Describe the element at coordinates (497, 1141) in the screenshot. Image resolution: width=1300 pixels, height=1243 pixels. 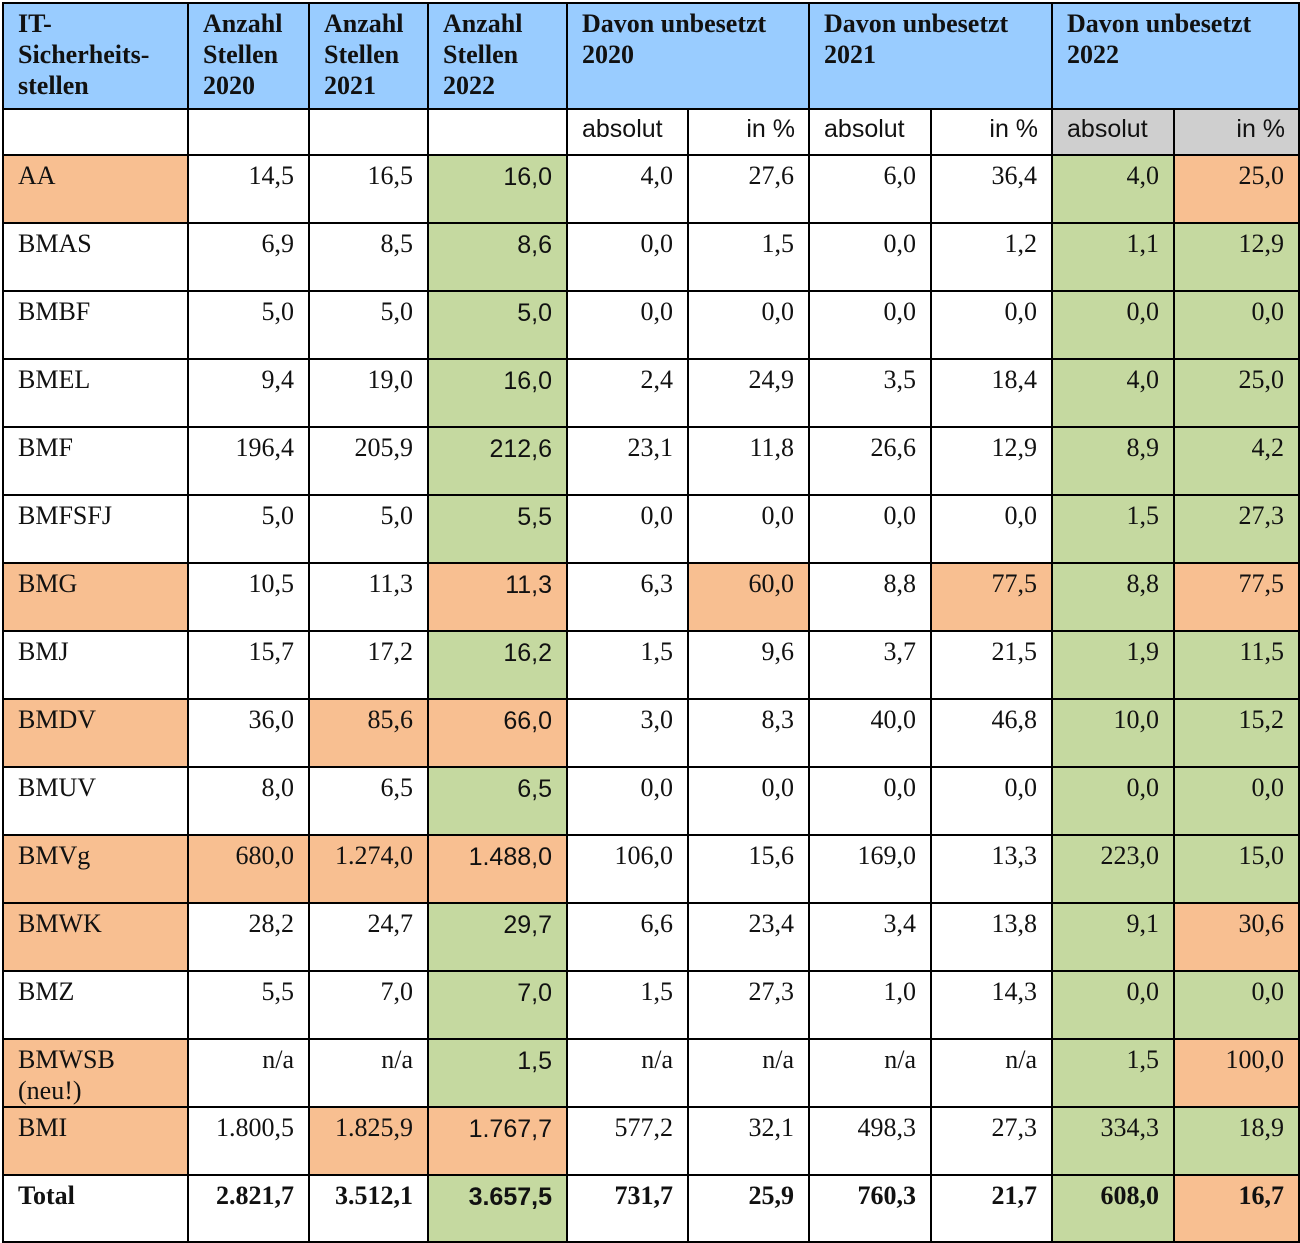
I see `cell-count-2022: 1.767,7` at that location.